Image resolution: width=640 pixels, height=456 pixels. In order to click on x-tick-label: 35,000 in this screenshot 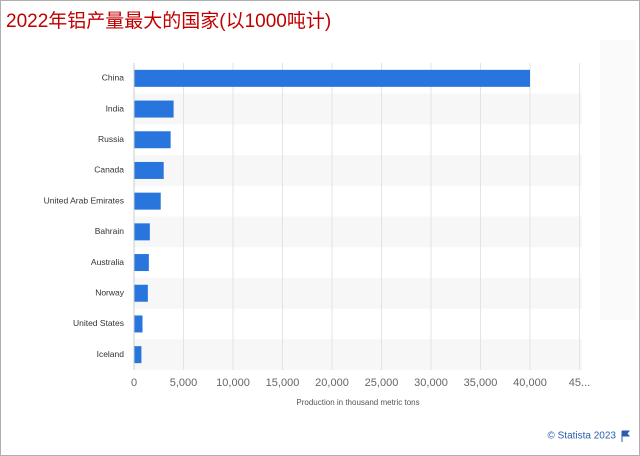, I will do `click(481, 383)`.